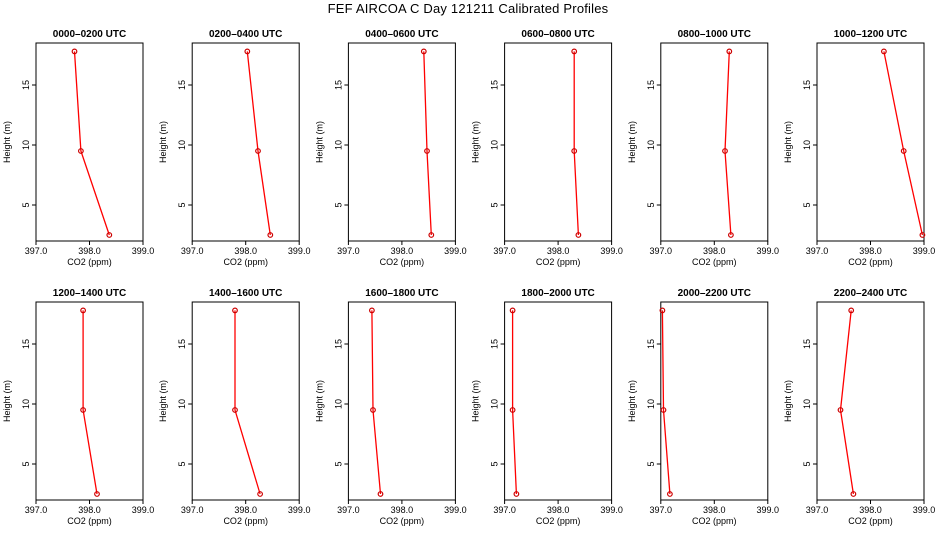 The image size is (936, 540). I want to click on panel-title: 2200–2400 UTC, so click(870, 293).